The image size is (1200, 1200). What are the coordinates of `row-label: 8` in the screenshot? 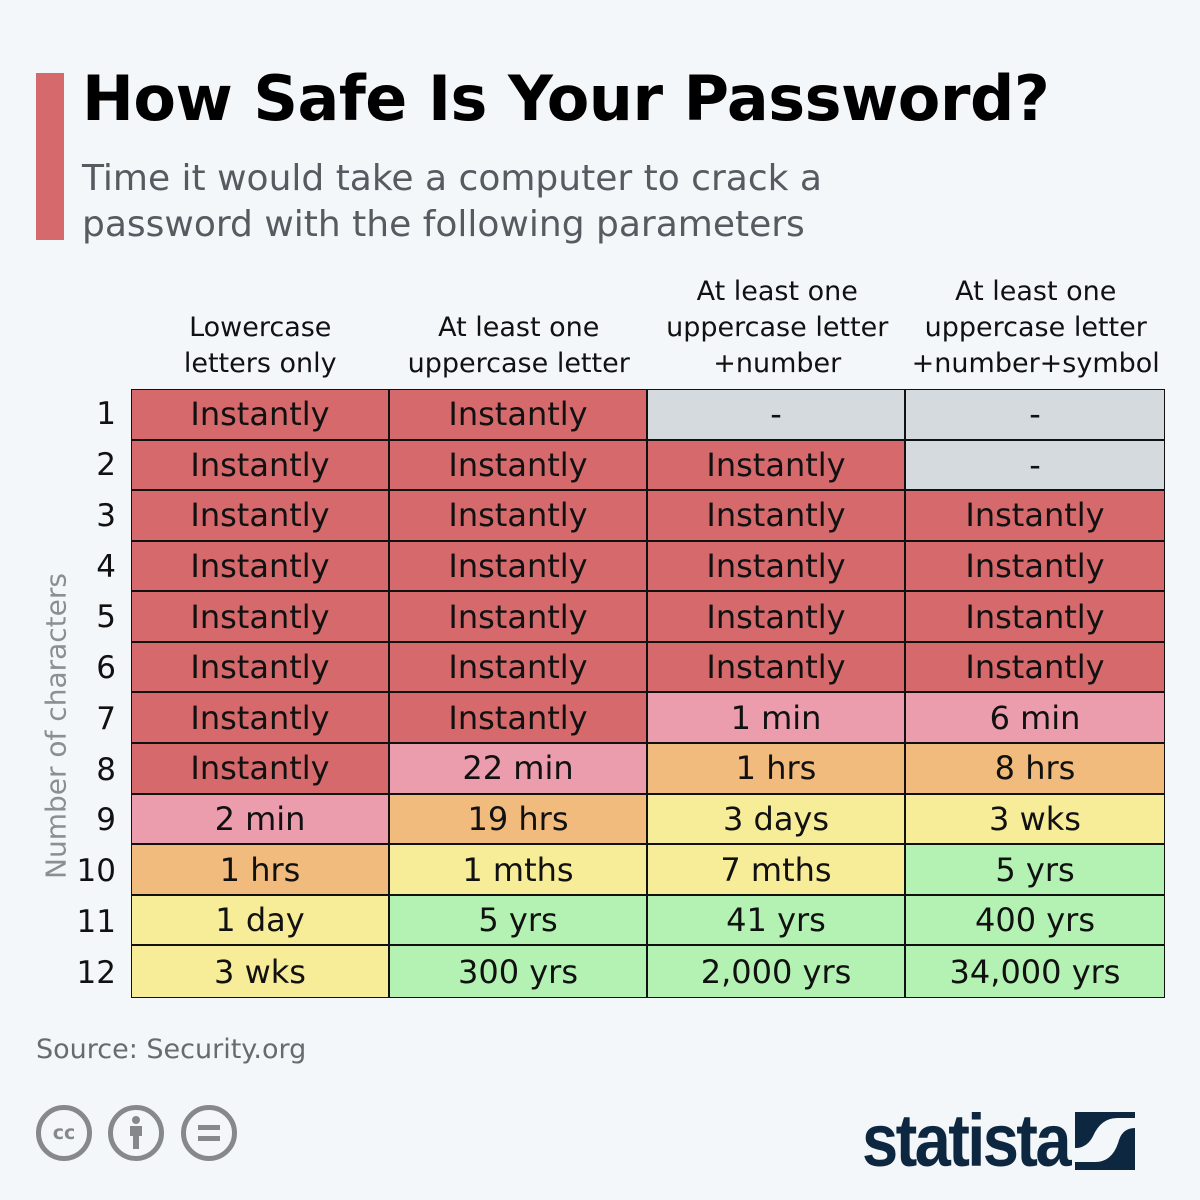 It's located at (106, 769).